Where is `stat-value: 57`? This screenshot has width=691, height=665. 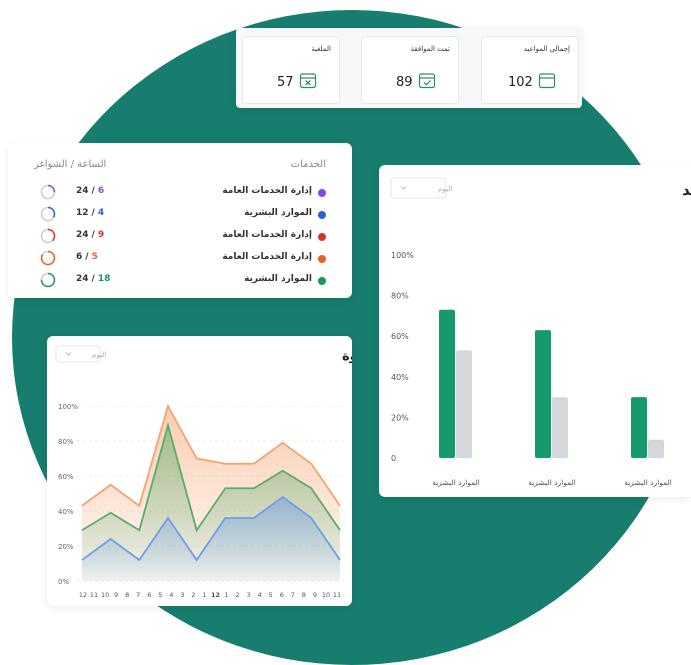
stat-value: 57 is located at coordinates (285, 82).